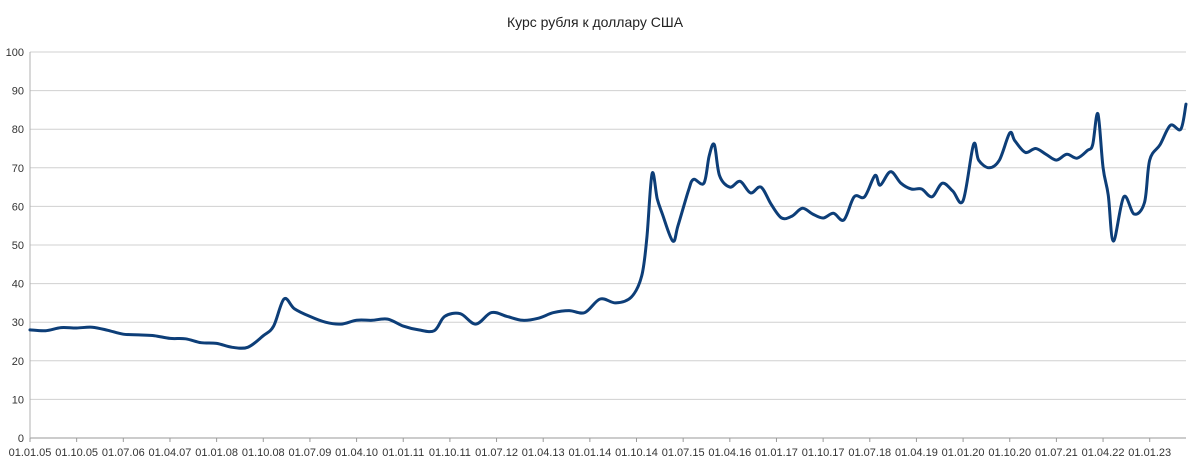 Image resolution: width=1200 pixels, height=470 pixels. Describe the element at coordinates (1103, 453) in the screenshot. I see `x-tick-label: 01.04.22` at that location.